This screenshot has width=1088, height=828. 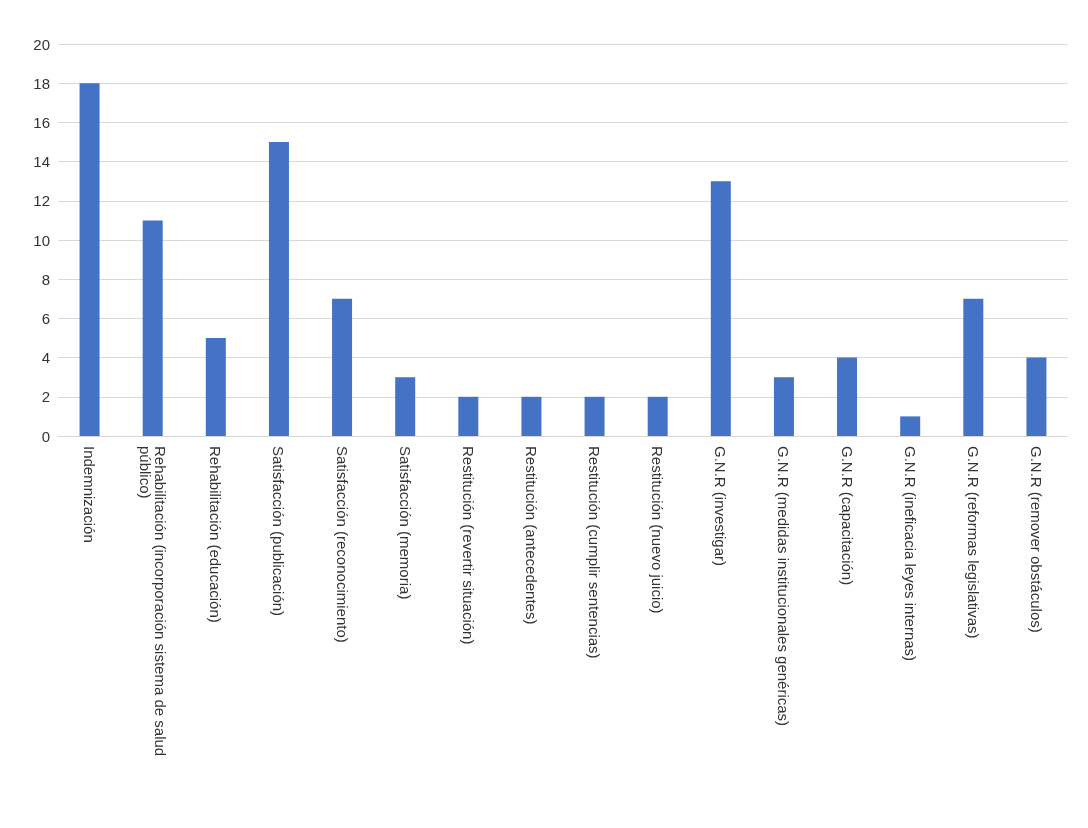 What do you see at coordinates (45, 279) in the screenshot?
I see `y-tick-label: 8` at bounding box center [45, 279].